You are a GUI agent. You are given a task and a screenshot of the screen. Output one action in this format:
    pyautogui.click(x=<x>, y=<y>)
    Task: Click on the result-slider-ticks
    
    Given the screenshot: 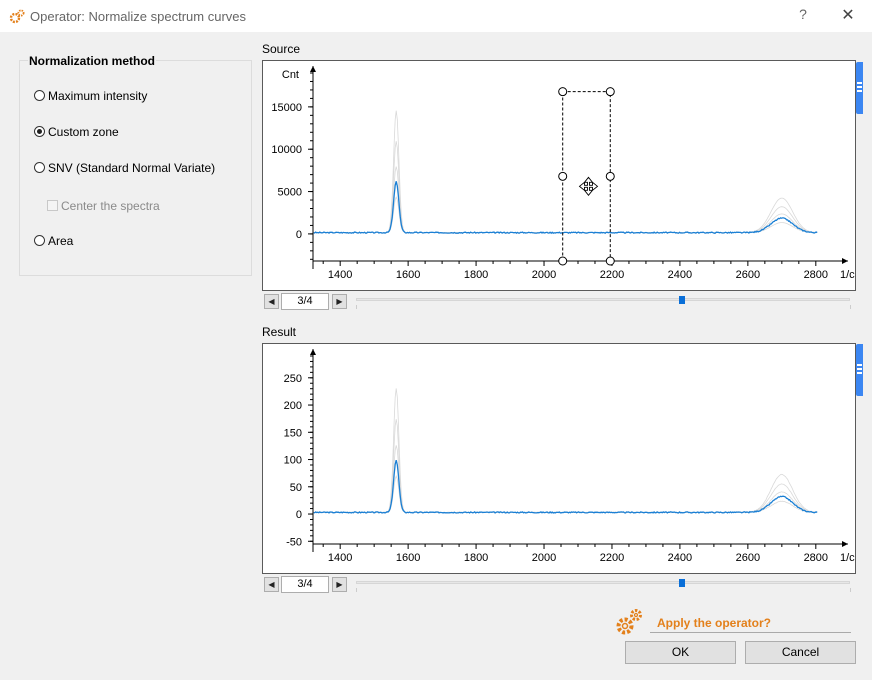 What is the action you would take?
    pyautogui.click(x=603, y=590)
    